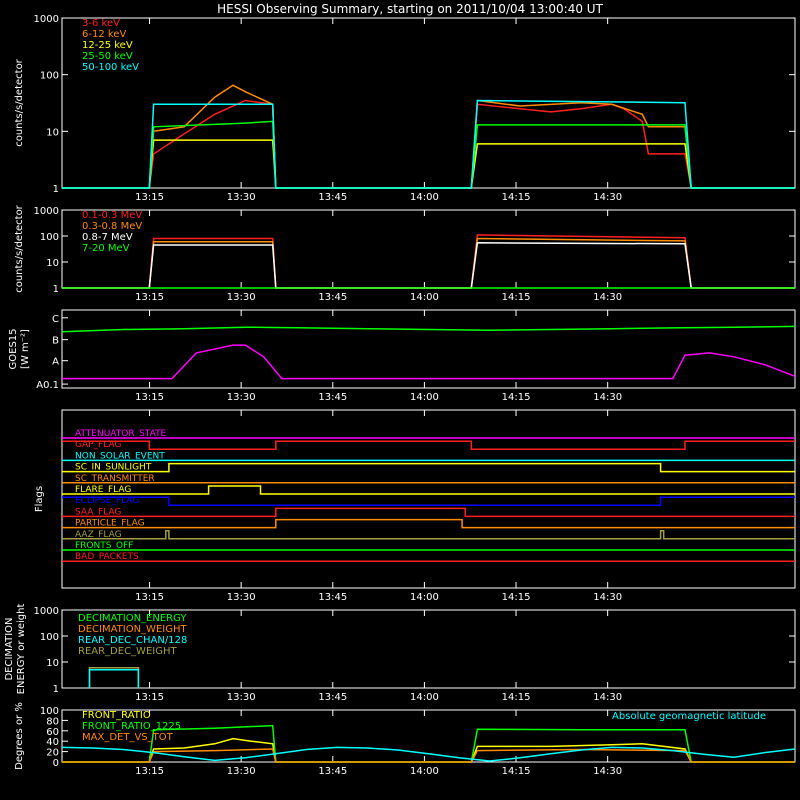  What do you see at coordinates (113, 468) in the screenshot?
I see `flag-label: SC_IN_SUNLIGHT` at bounding box center [113, 468].